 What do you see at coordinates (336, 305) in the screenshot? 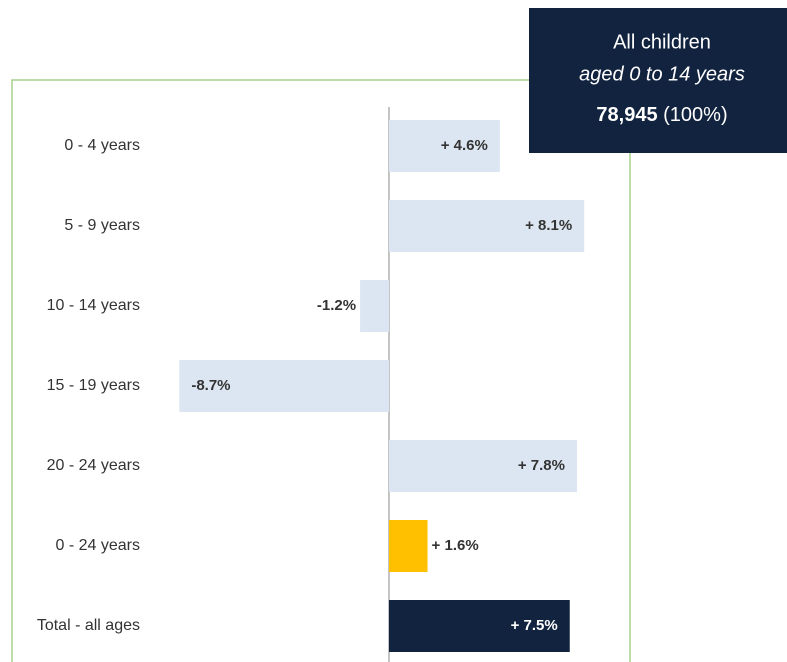
I see `value-label: -1.2%` at bounding box center [336, 305].